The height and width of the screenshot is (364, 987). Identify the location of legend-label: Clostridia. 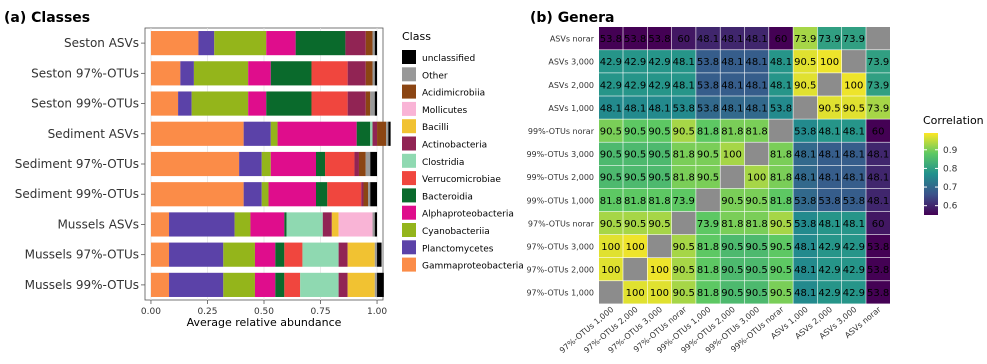
(443, 163).